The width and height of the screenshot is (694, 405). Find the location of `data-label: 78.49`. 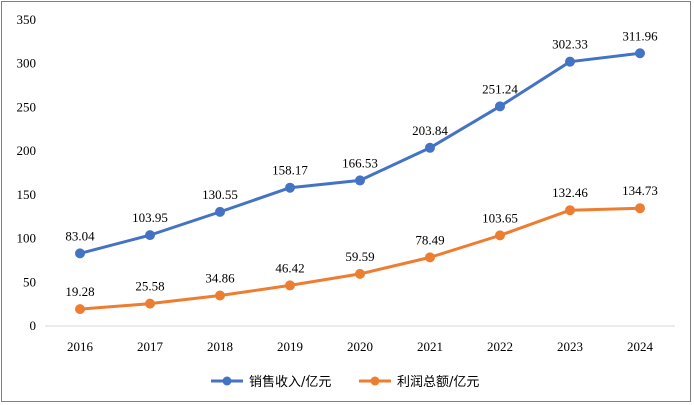

data-label: 78.49 is located at coordinates (429, 239).